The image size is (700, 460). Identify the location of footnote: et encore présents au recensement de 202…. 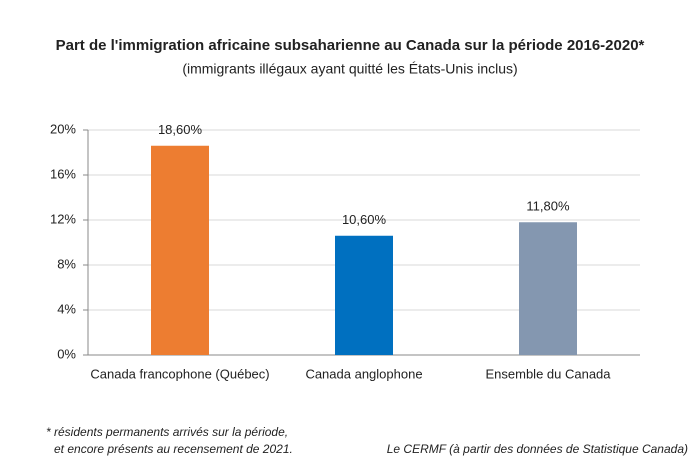
(173, 449).